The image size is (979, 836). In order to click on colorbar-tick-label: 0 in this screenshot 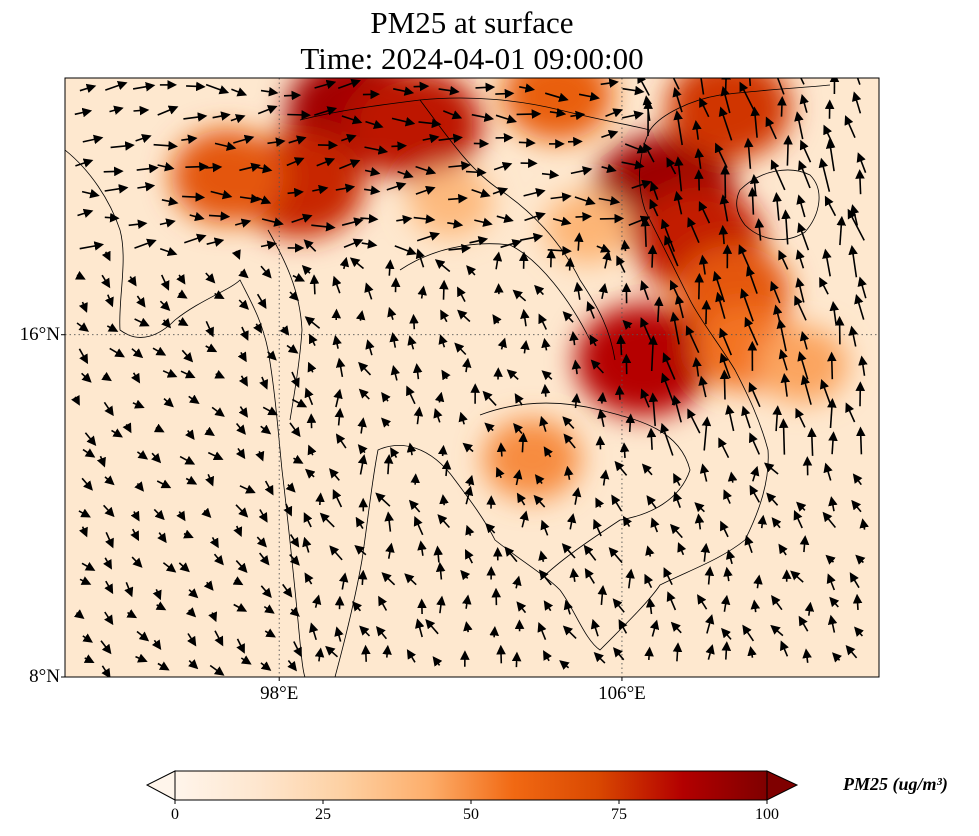, I will do `click(175, 814)`.